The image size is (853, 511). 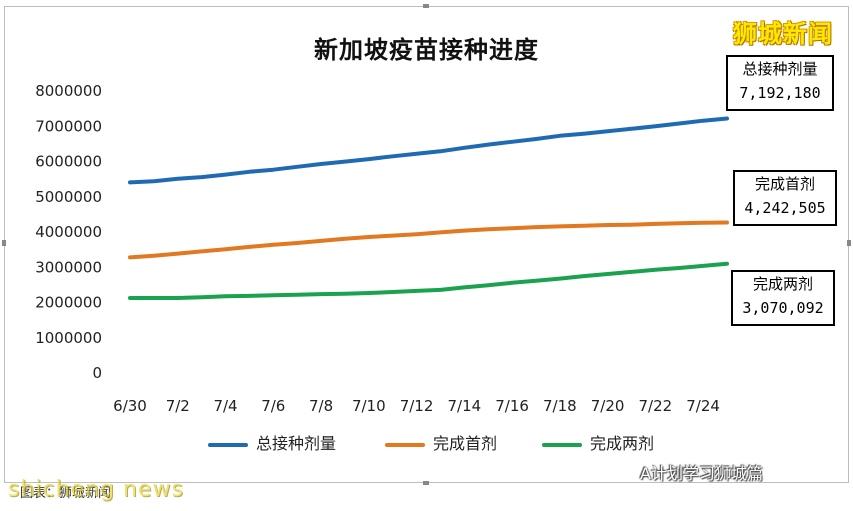 I want to click on x-tick-label: 7/6, so click(x=273, y=406).